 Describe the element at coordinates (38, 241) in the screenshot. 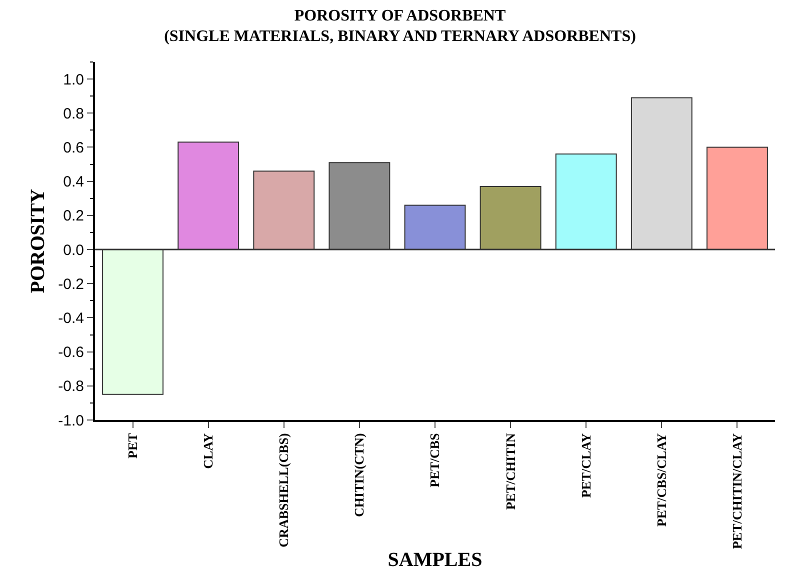

I see `y-axis-title: POROSITY` at that location.